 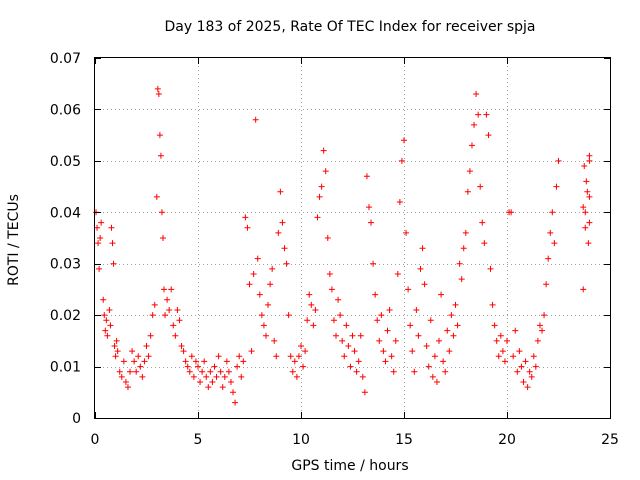 I want to click on y-axis-label: ROTI / TECUs, so click(x=14, y=240).